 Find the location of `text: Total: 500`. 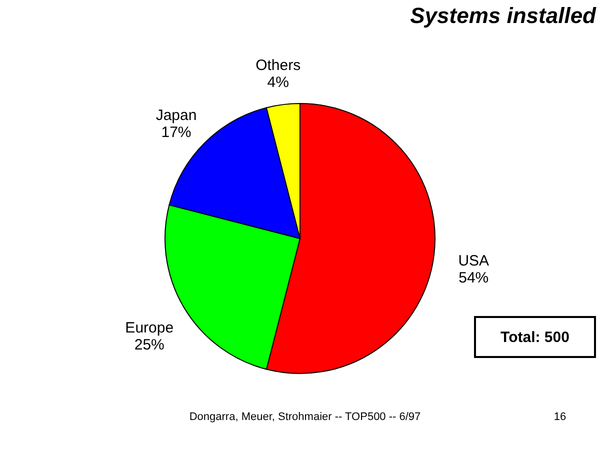

text: Total: 500 is located at coordinates (535, 337).